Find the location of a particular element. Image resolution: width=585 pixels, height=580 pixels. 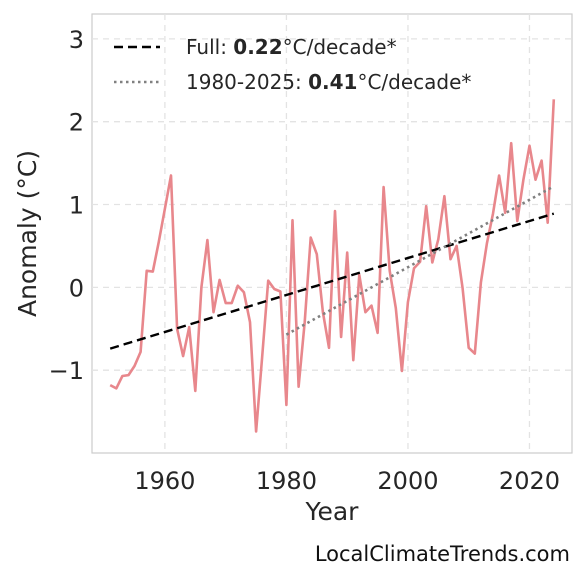

legend-value: 0.22 is located at coordinates (257, 47).